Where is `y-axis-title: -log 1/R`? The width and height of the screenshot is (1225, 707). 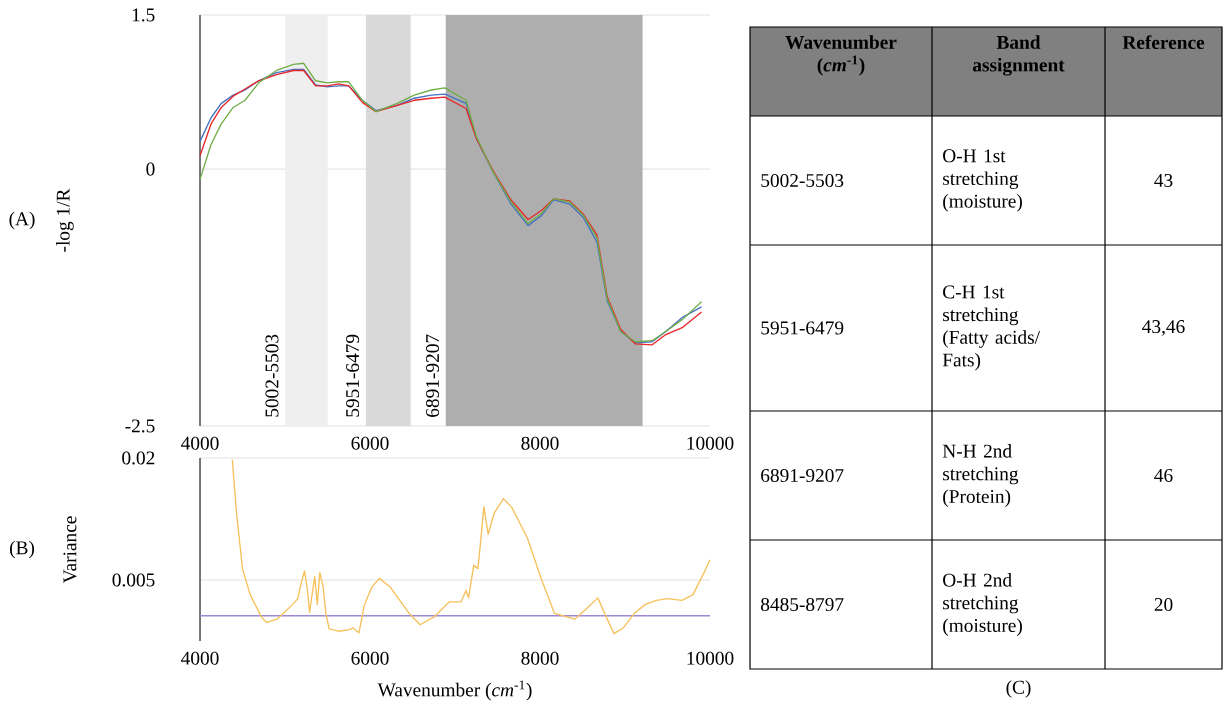
y-axis-title: -log 1/R is located at coordinates (65, 220).